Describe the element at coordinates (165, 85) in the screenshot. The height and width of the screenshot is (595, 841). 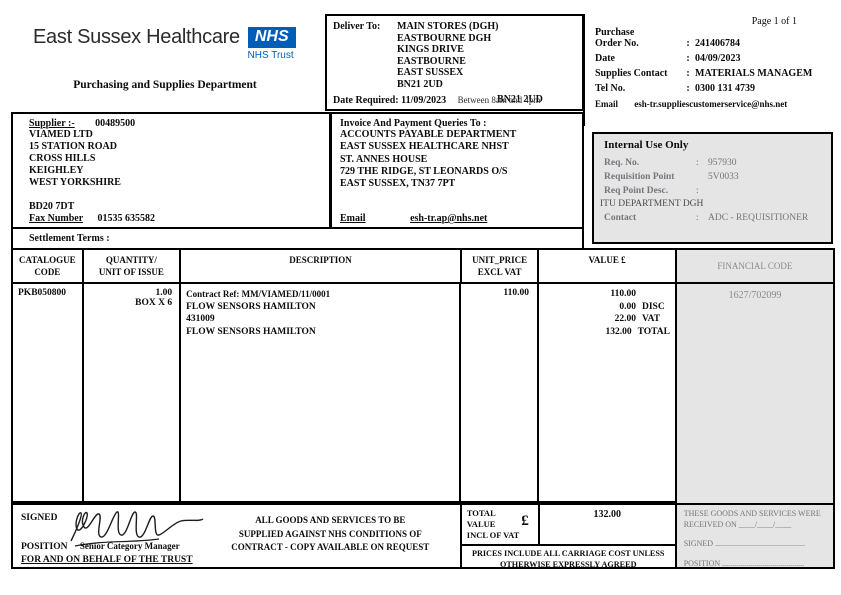
I see `department-title: Purchasing and Supplies Department` at that location.